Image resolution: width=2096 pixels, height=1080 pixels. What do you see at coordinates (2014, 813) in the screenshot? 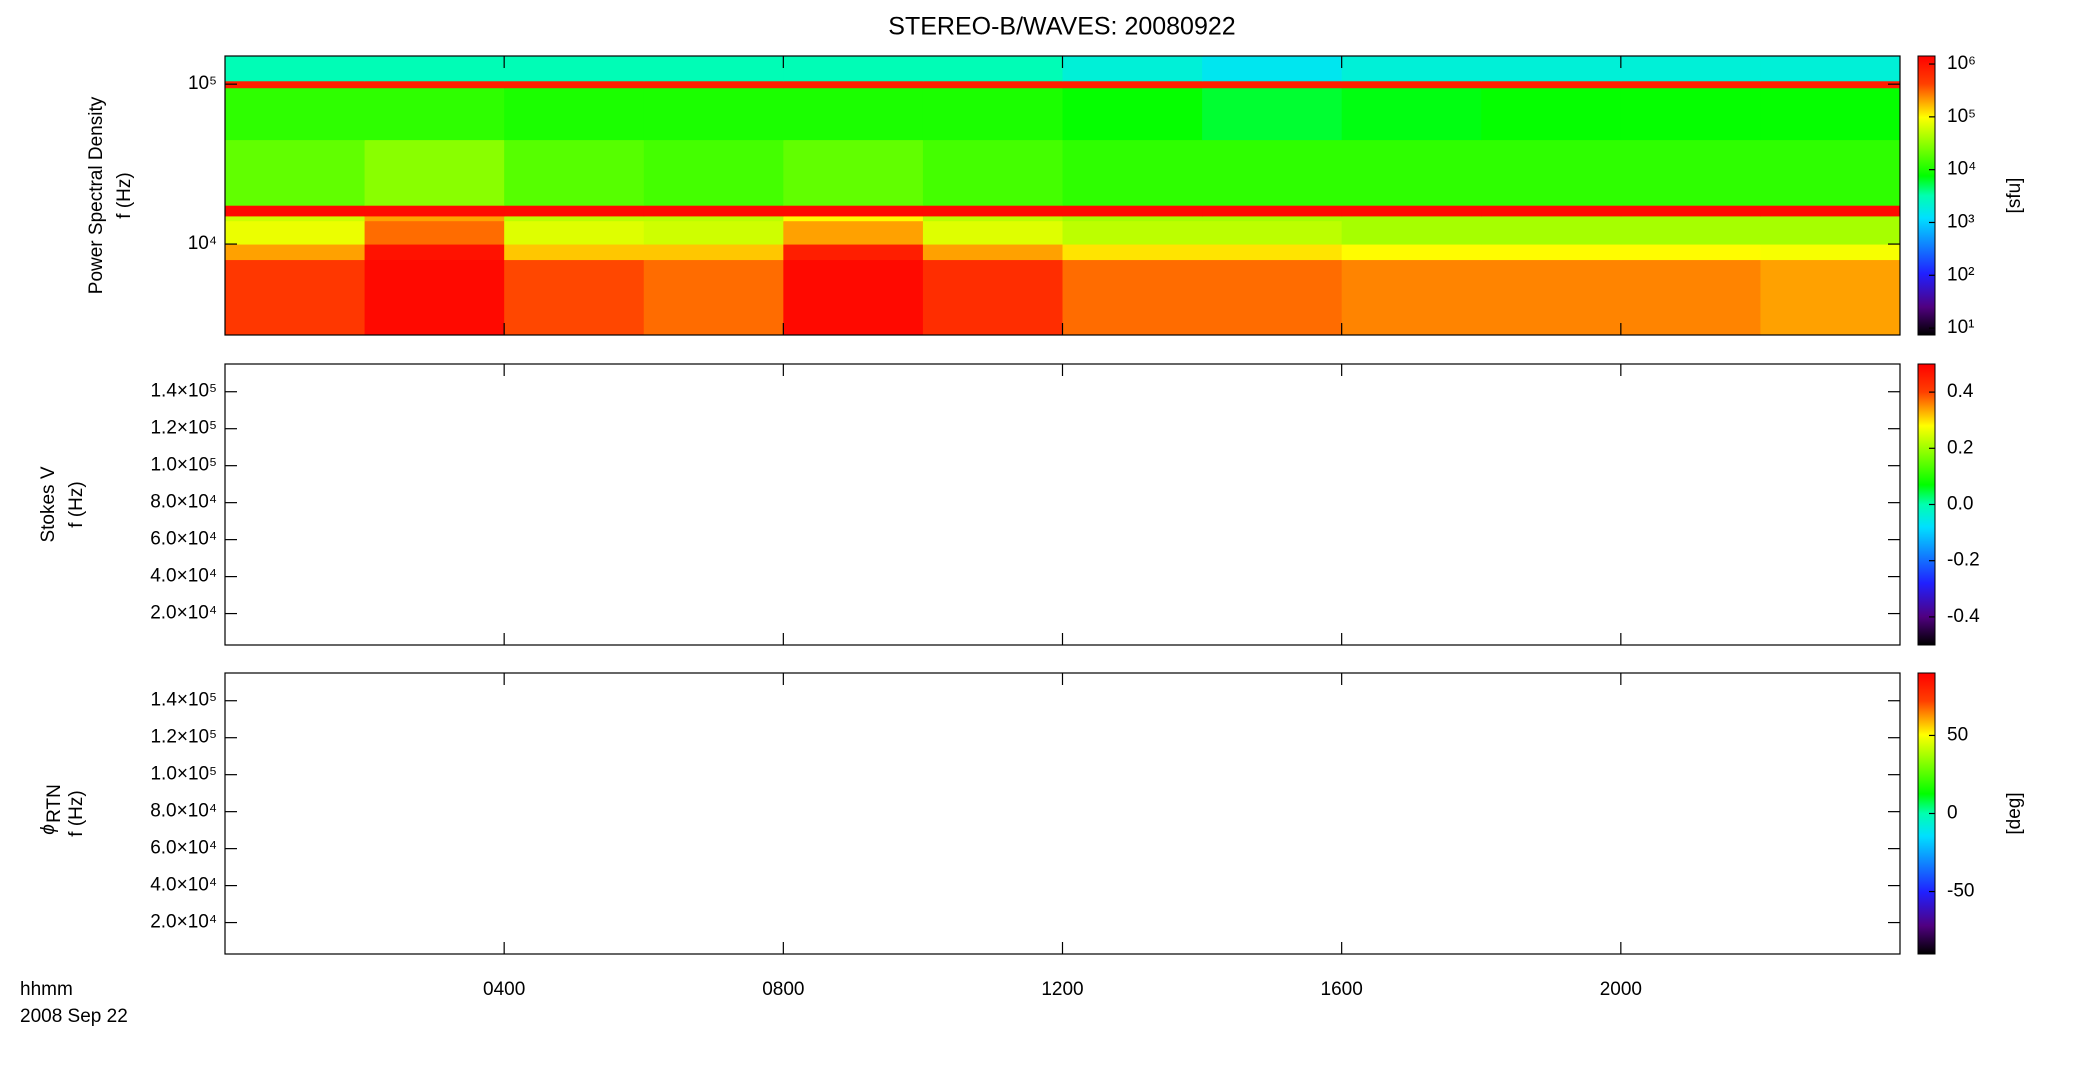
I see `colorbar-label: [deg]` at bounding box center [2014, 813].